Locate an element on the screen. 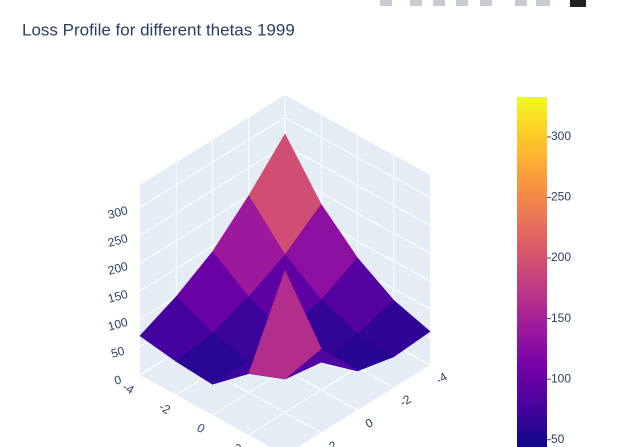 This screenshot has height=447, width=631. y-tick-label: 0 is located at coordinates (369, 423).